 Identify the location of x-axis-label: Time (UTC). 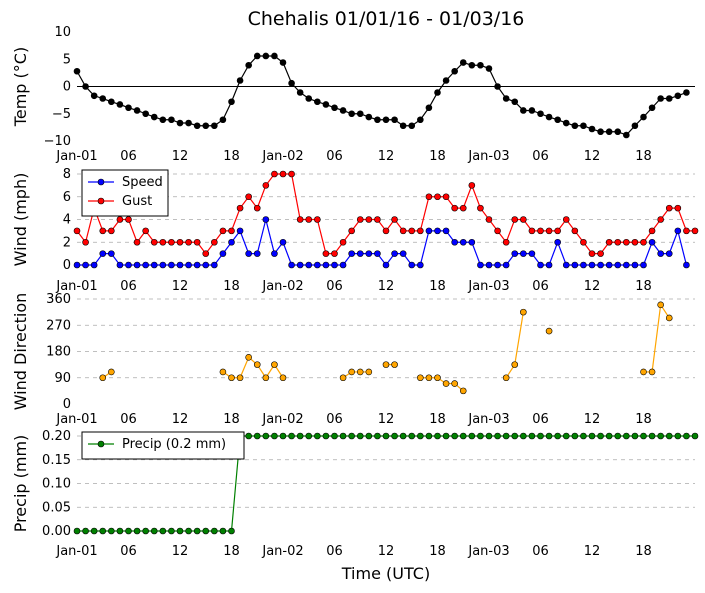
(385, 573).